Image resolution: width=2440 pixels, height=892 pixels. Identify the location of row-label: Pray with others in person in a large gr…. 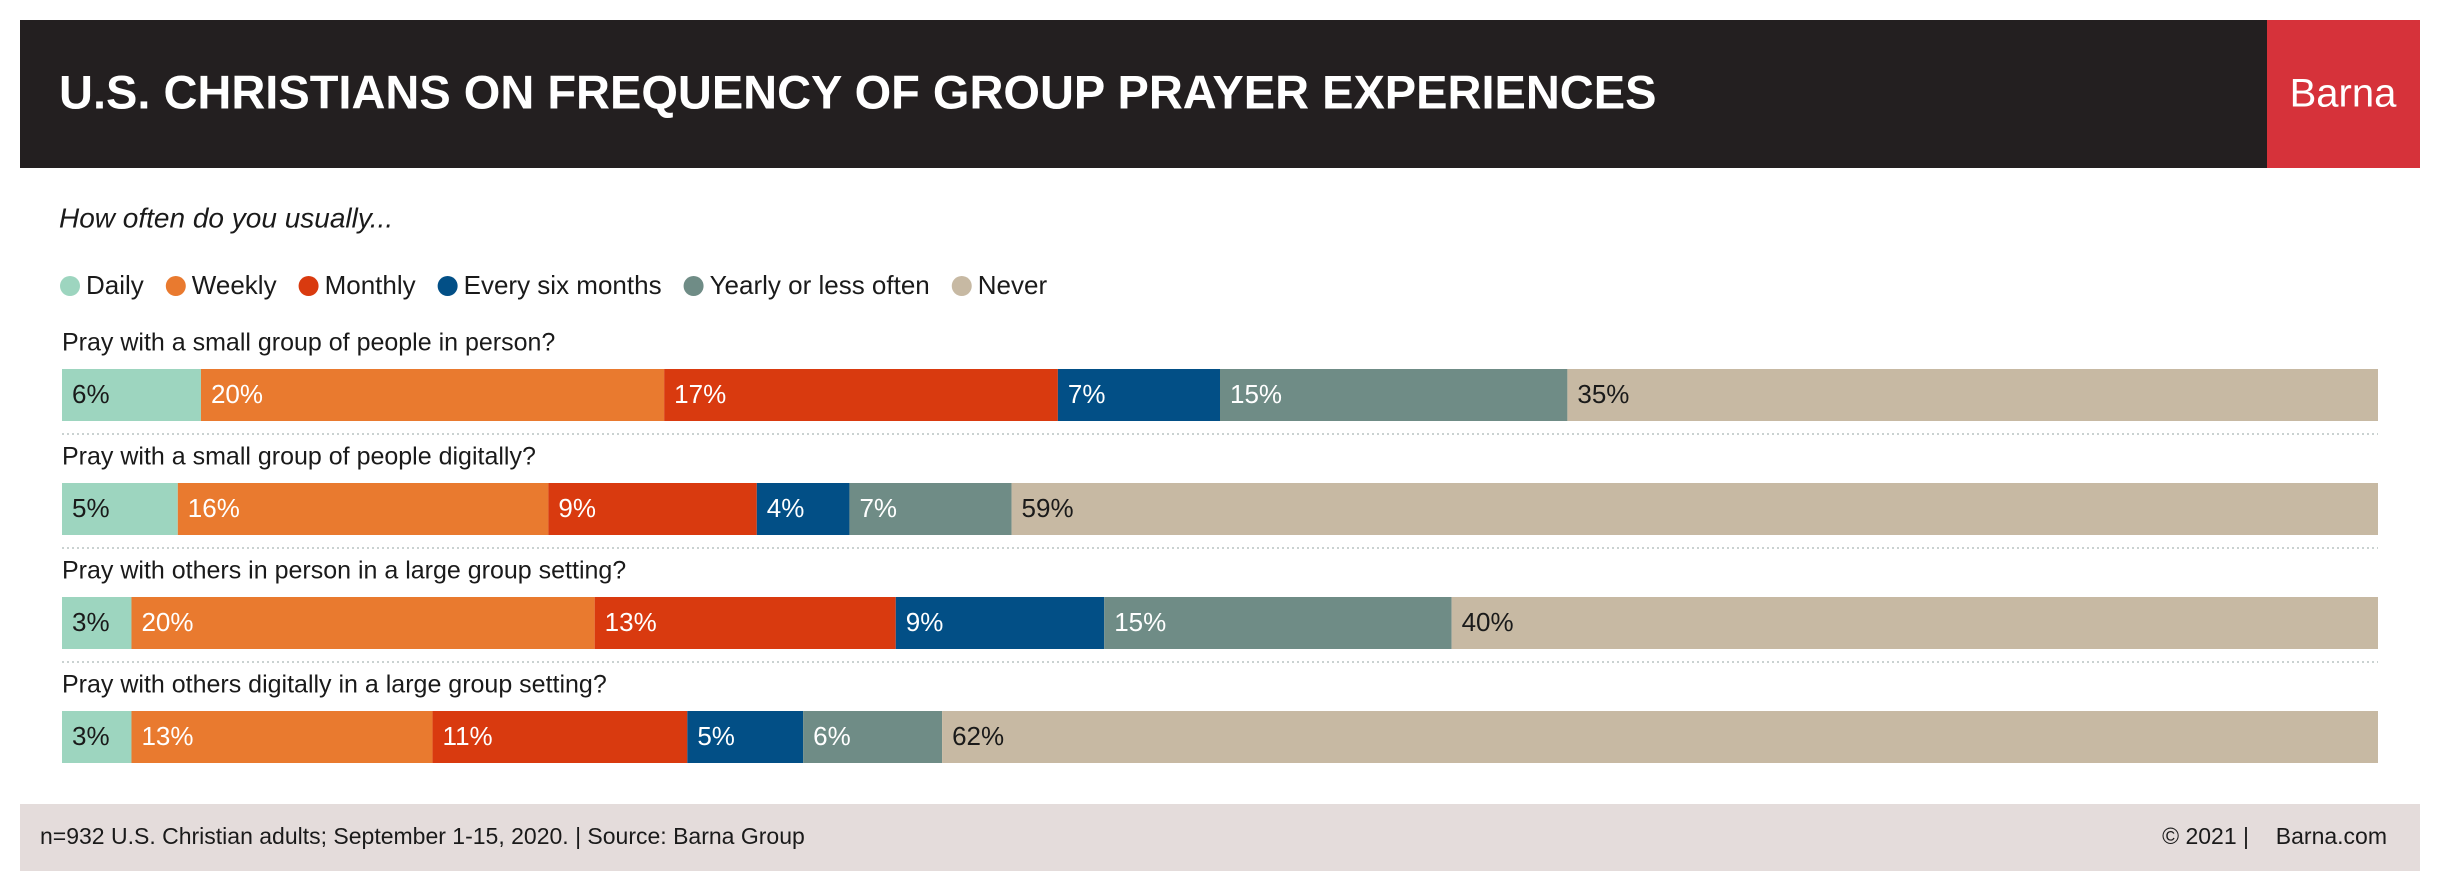
(344, 571).